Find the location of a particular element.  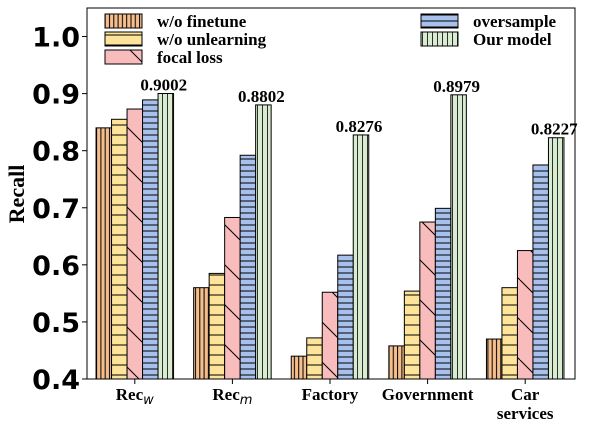

x-tick-label: Car is located at coordinates (525, 394).